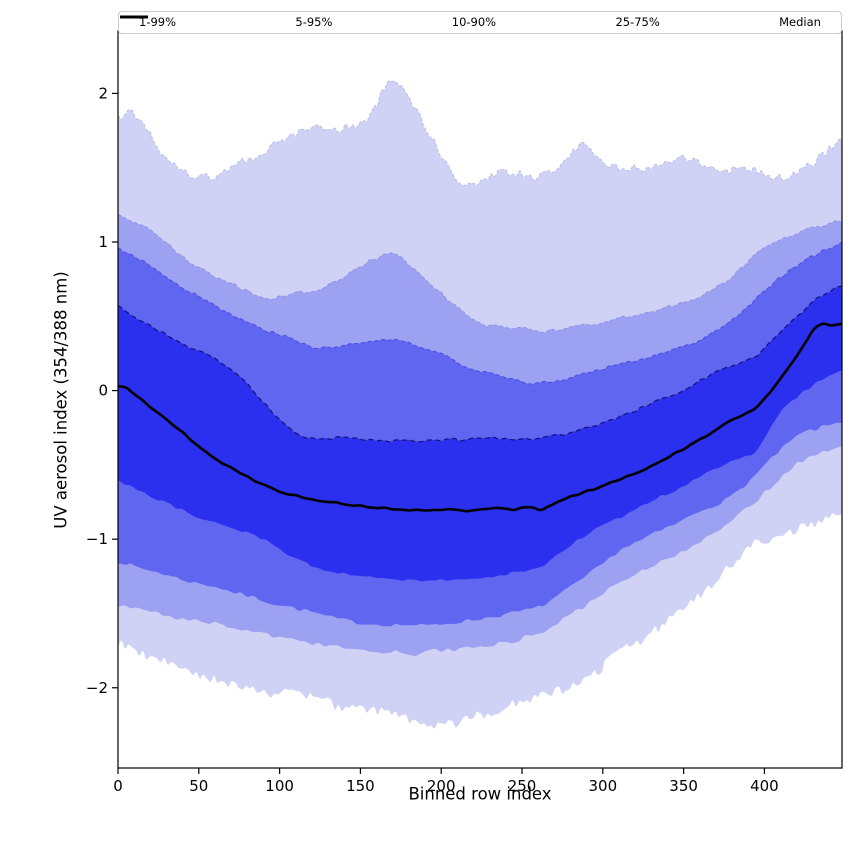  Describe the element at coordinates (103, 93) in the screenshot. I see `y-tick-label: 2` at that location.